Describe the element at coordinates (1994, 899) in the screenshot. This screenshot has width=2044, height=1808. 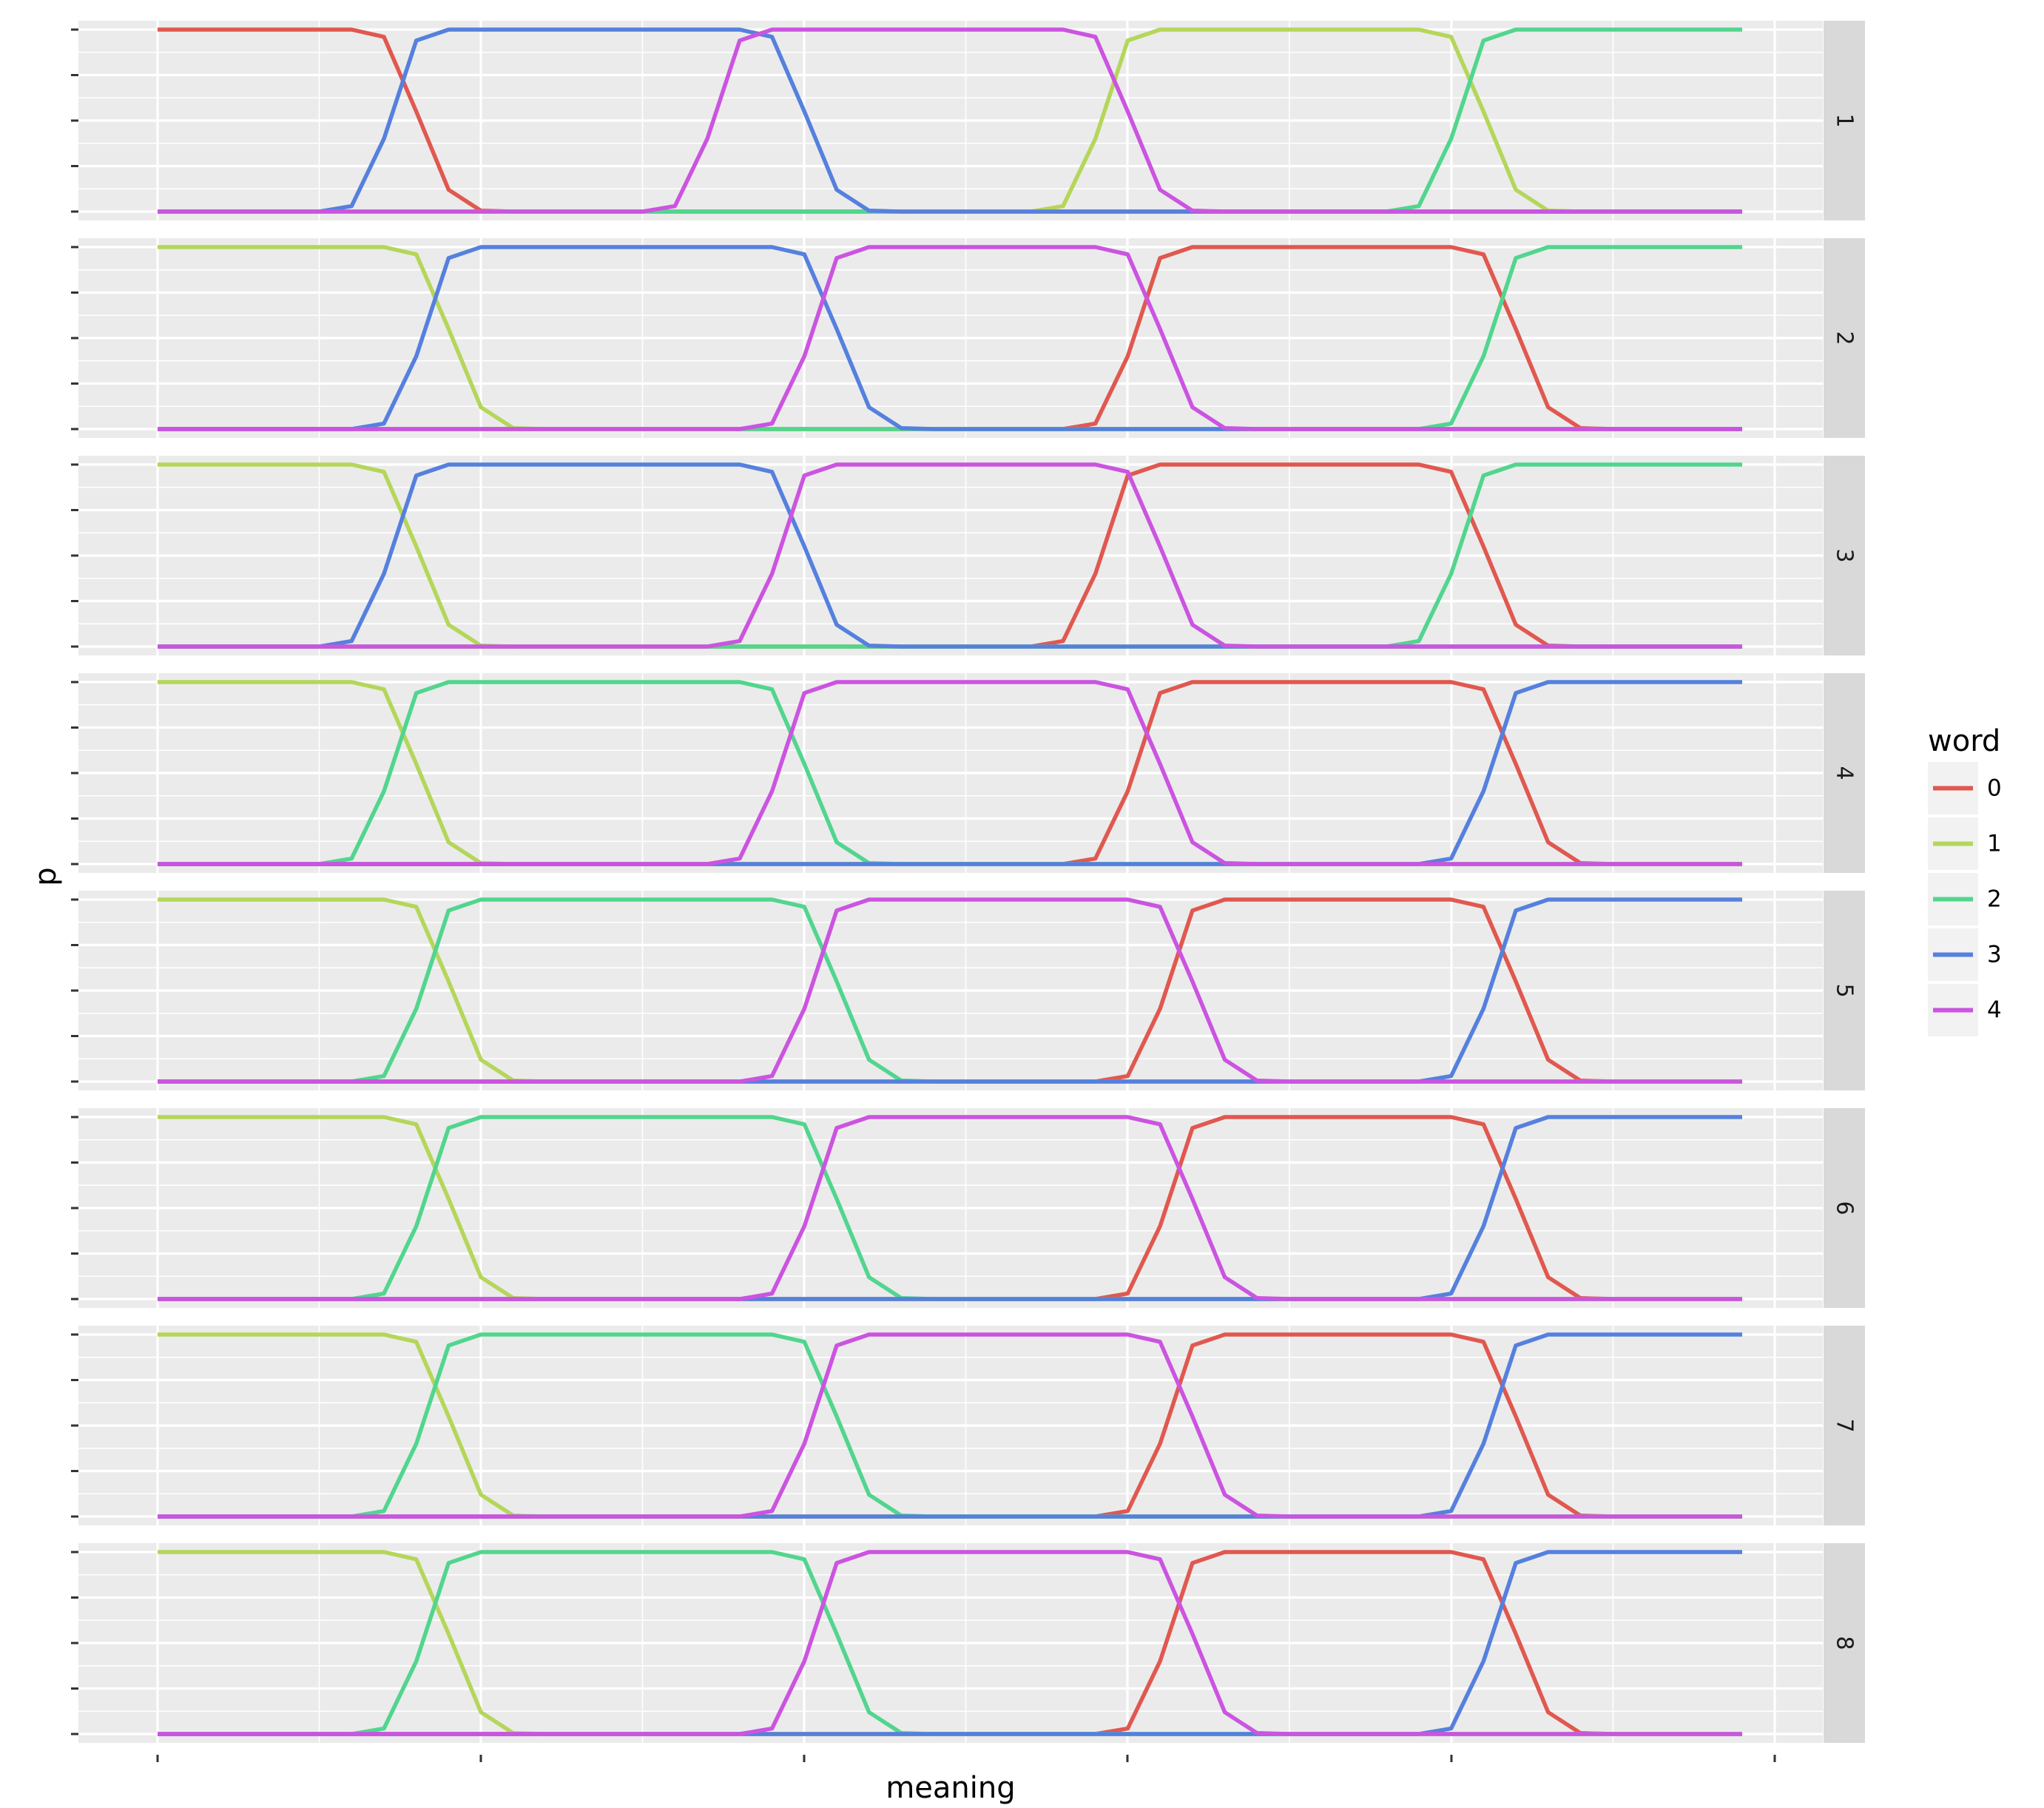
I see `legend-label: 2` at that location.